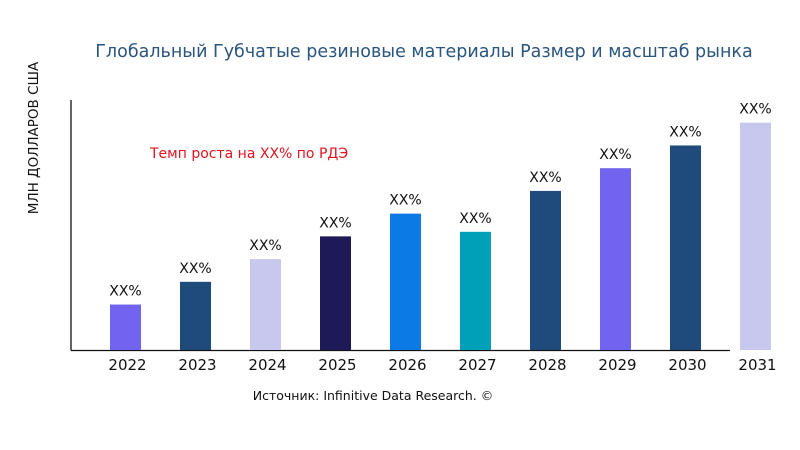 This screenshot has height=450, width=800. Describe the element at coordinates (755, 236) in the screenshot. I see `bar-2031` at that location.